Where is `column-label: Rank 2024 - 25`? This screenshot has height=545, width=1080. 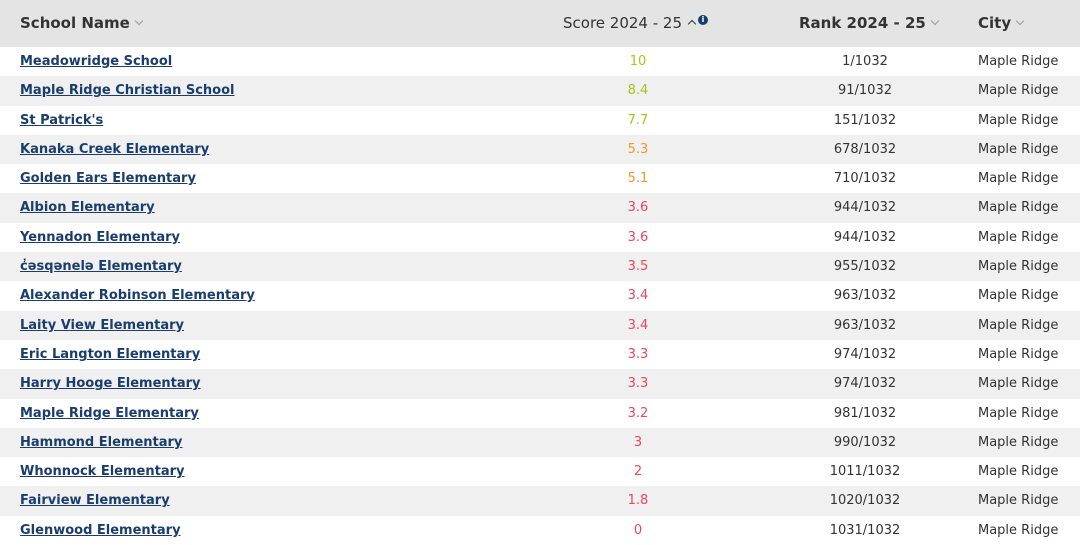 column-label: Rank 2024 - 25 is located at coordinates (862, 23).